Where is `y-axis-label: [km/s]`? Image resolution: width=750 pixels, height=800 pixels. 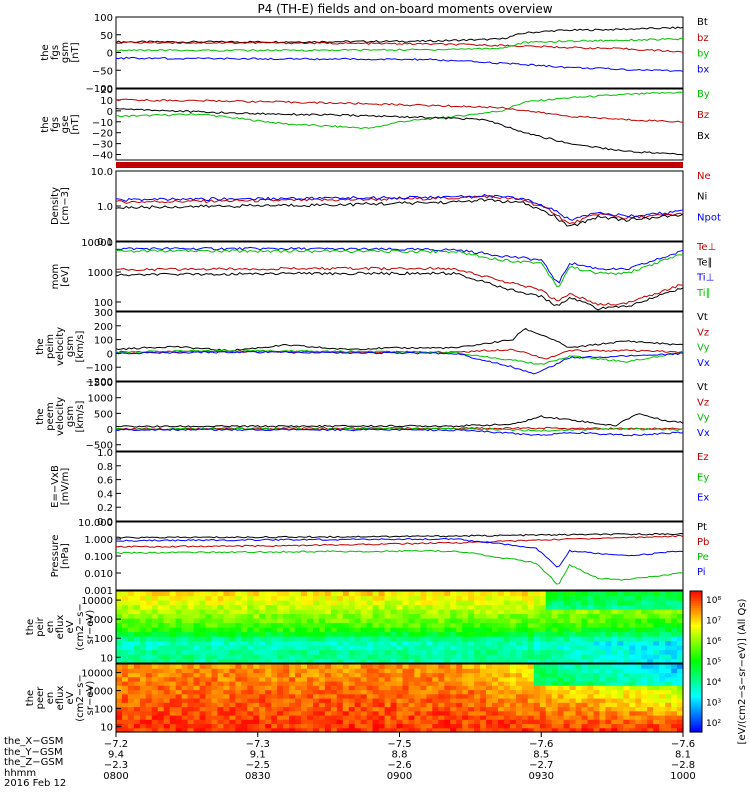 y-axis-label: [km/s] is located at coordinates (80, 346).